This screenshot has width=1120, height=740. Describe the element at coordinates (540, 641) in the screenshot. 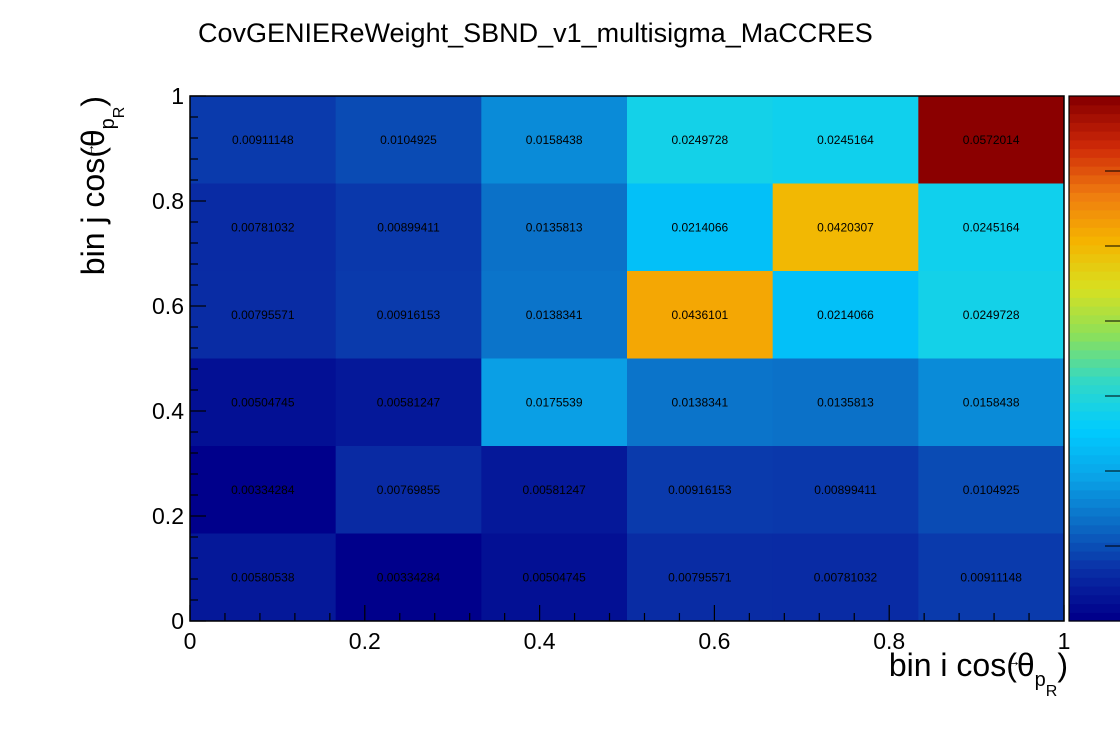

I see `x-tick-label: 0.4` at that location.